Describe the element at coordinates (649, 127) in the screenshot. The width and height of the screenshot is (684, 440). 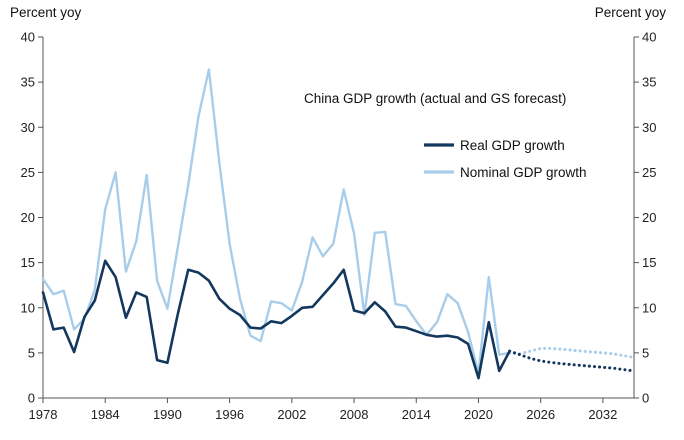
I see `right-tick-label: 30` at that location.